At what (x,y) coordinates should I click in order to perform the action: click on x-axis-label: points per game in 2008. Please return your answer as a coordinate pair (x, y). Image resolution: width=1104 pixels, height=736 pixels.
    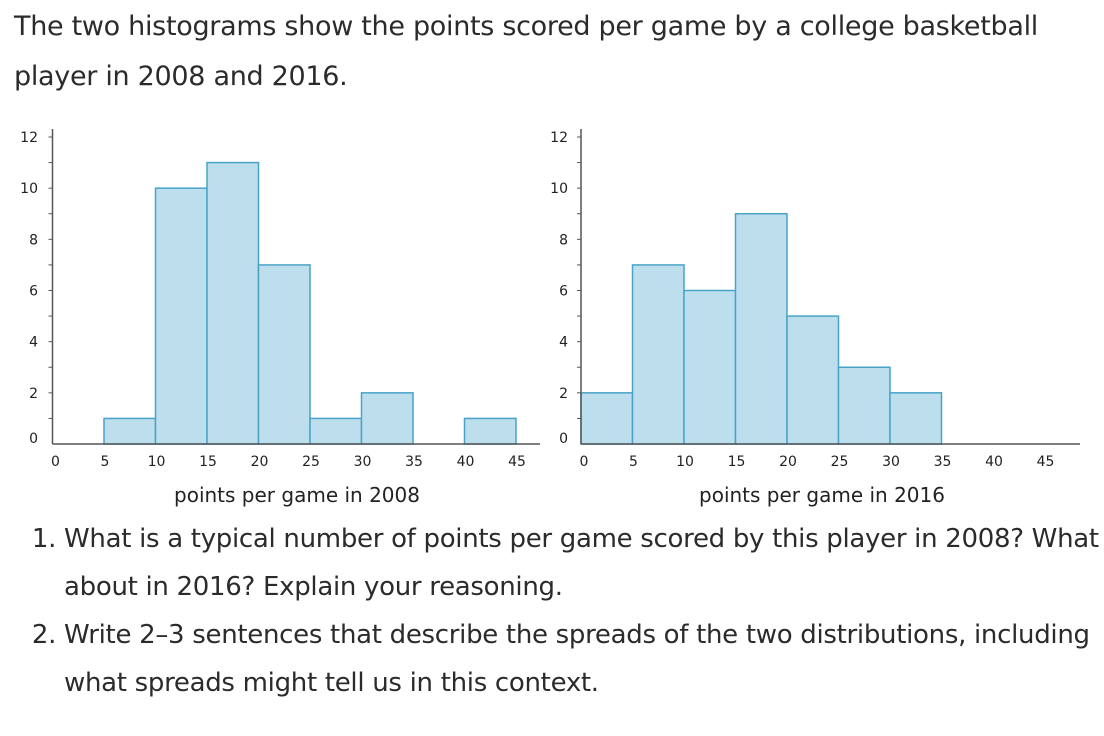
    Looking at the image, I should click on (297, 495).